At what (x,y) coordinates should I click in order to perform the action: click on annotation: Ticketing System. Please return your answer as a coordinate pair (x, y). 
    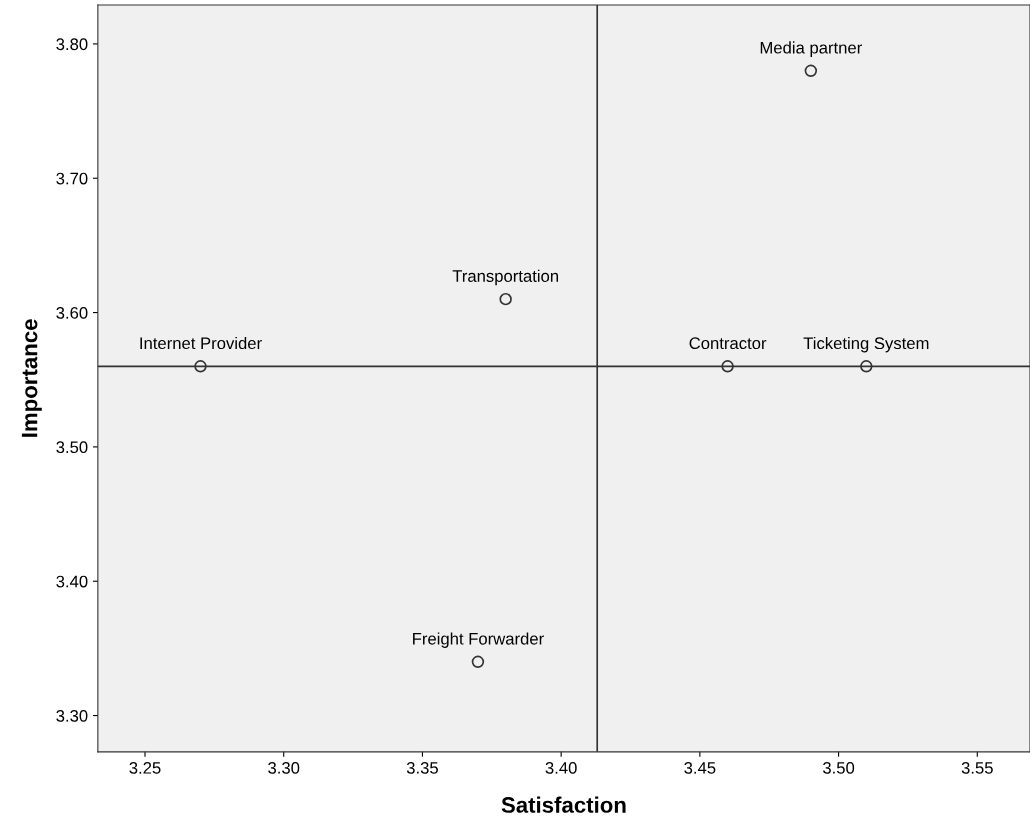
    Looking at the image, I should click on (866, 344).